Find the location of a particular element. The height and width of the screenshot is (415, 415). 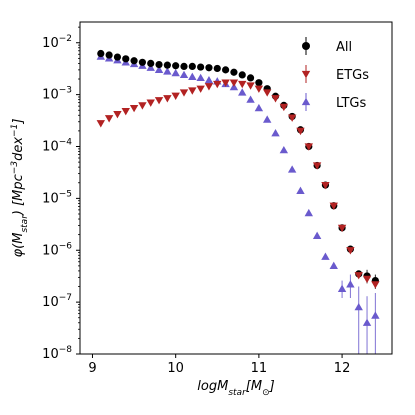

x-tick-label: 12 is located at coordinates (342, 368).